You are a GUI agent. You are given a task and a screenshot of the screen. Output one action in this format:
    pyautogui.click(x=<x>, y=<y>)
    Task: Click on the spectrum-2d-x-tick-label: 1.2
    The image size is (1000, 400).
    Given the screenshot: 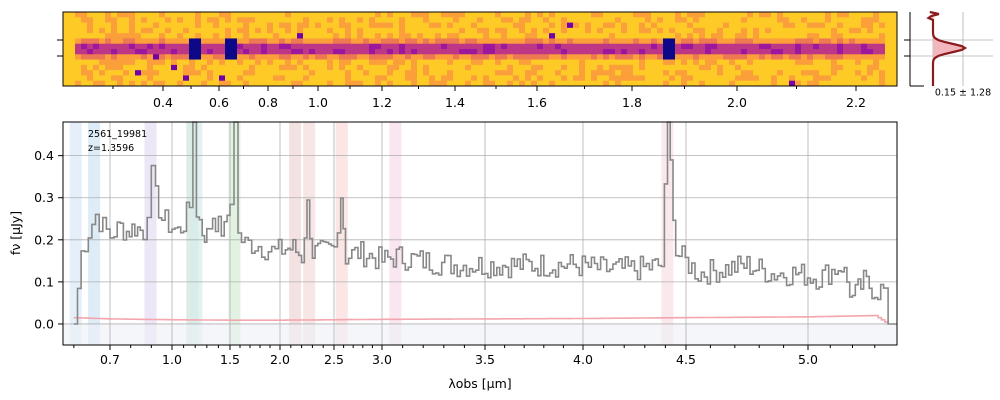 What is the action you would take?
    pyautogui.click(x=382, y=102)
    